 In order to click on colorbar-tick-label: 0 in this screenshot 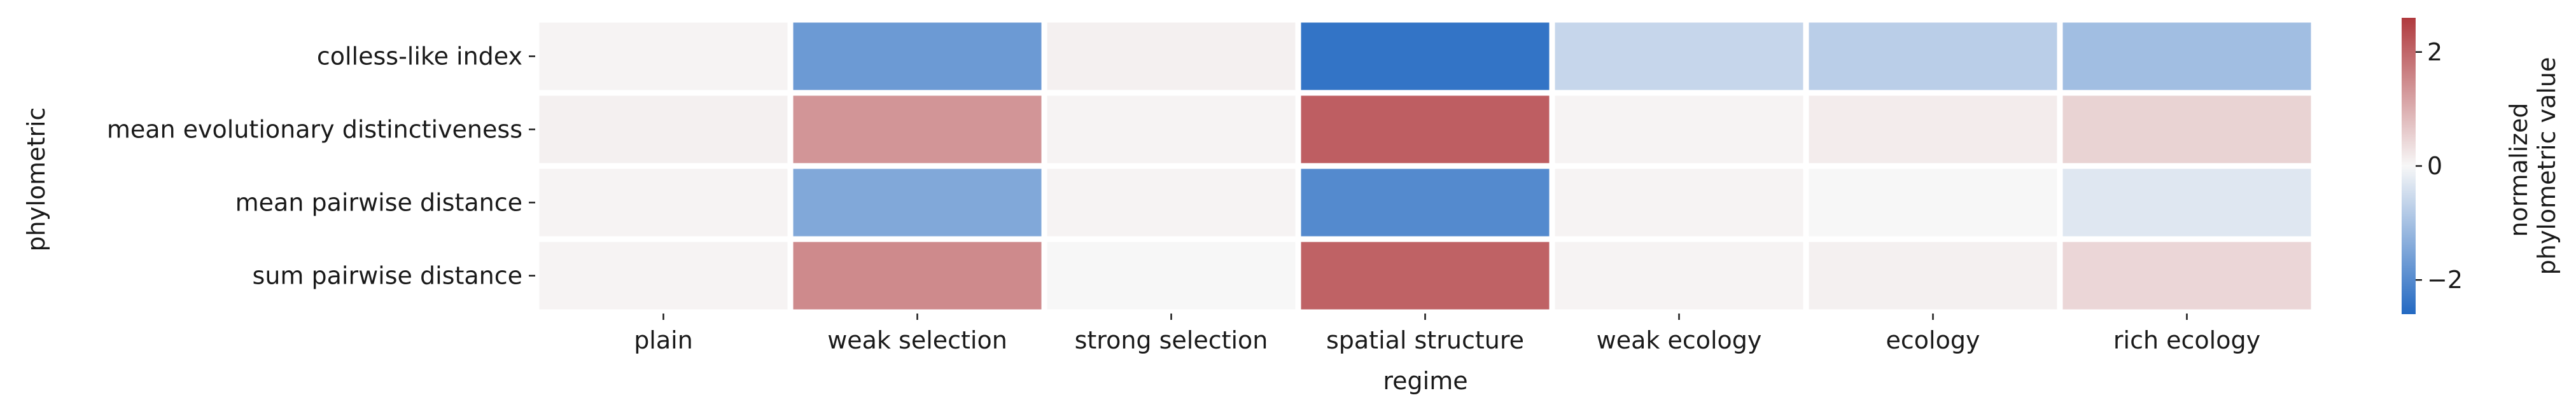, I will do `click(2434, 166)`.